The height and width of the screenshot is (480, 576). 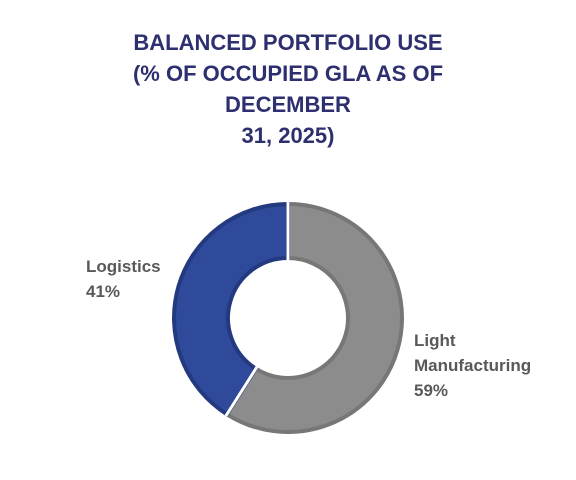 I want to click on data-label-light-manufacturing-name-1: Light, so click(x=435, y=340).